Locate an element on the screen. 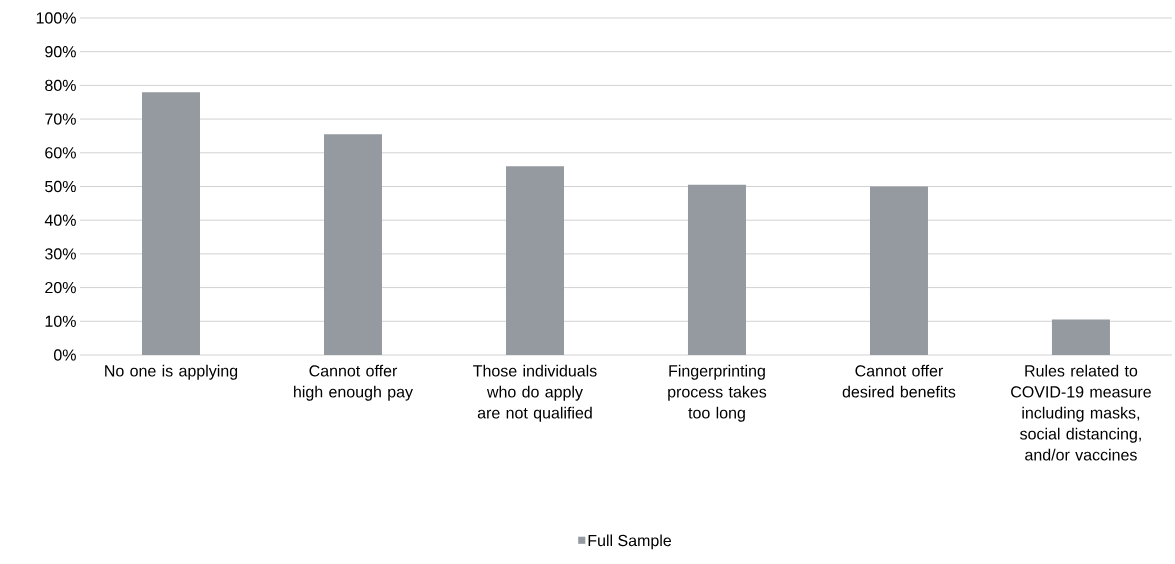  legend-label: Full Sample is located at coordinates (630, 542).